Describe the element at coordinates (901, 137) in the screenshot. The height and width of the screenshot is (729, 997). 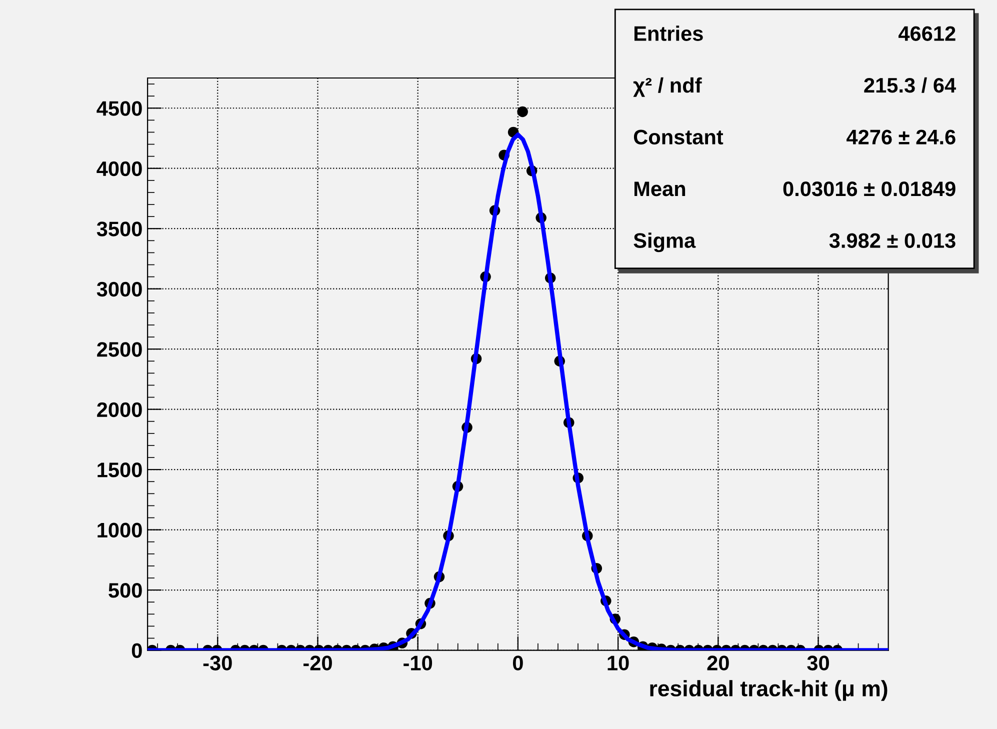
I see `annotation: 4276 ± 24.6` at that location.